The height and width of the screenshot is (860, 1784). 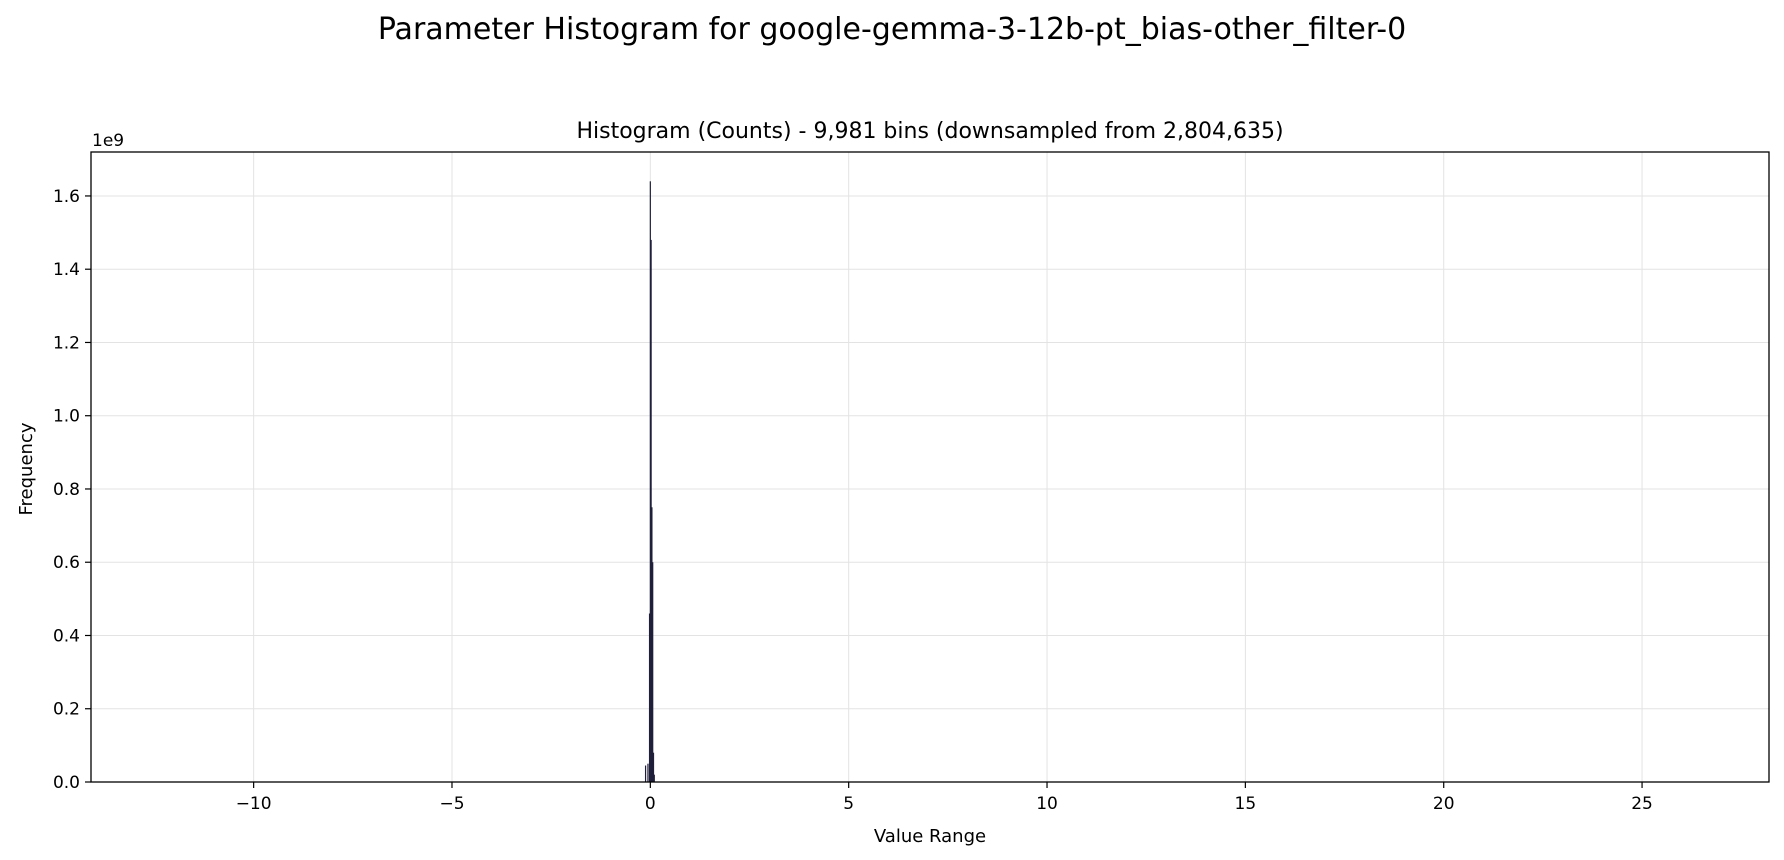 I want to click on x-tick-label: 0, so click(x=650, y=804).